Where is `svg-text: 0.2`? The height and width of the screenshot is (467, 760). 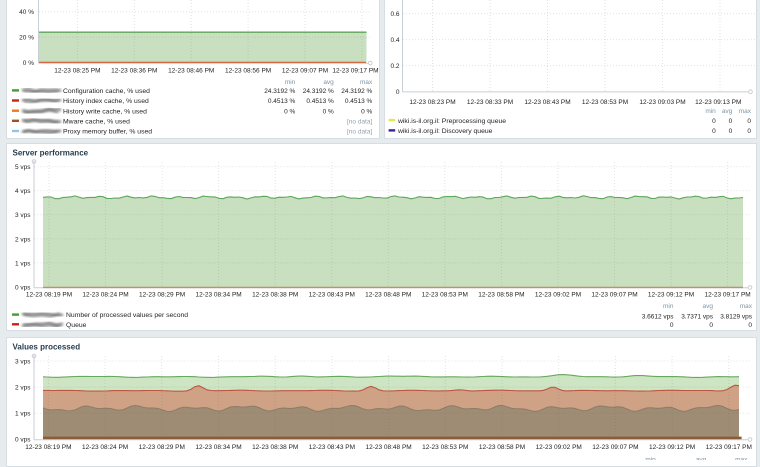 svg-text: 0.2 is located at coordinates (394, 66).